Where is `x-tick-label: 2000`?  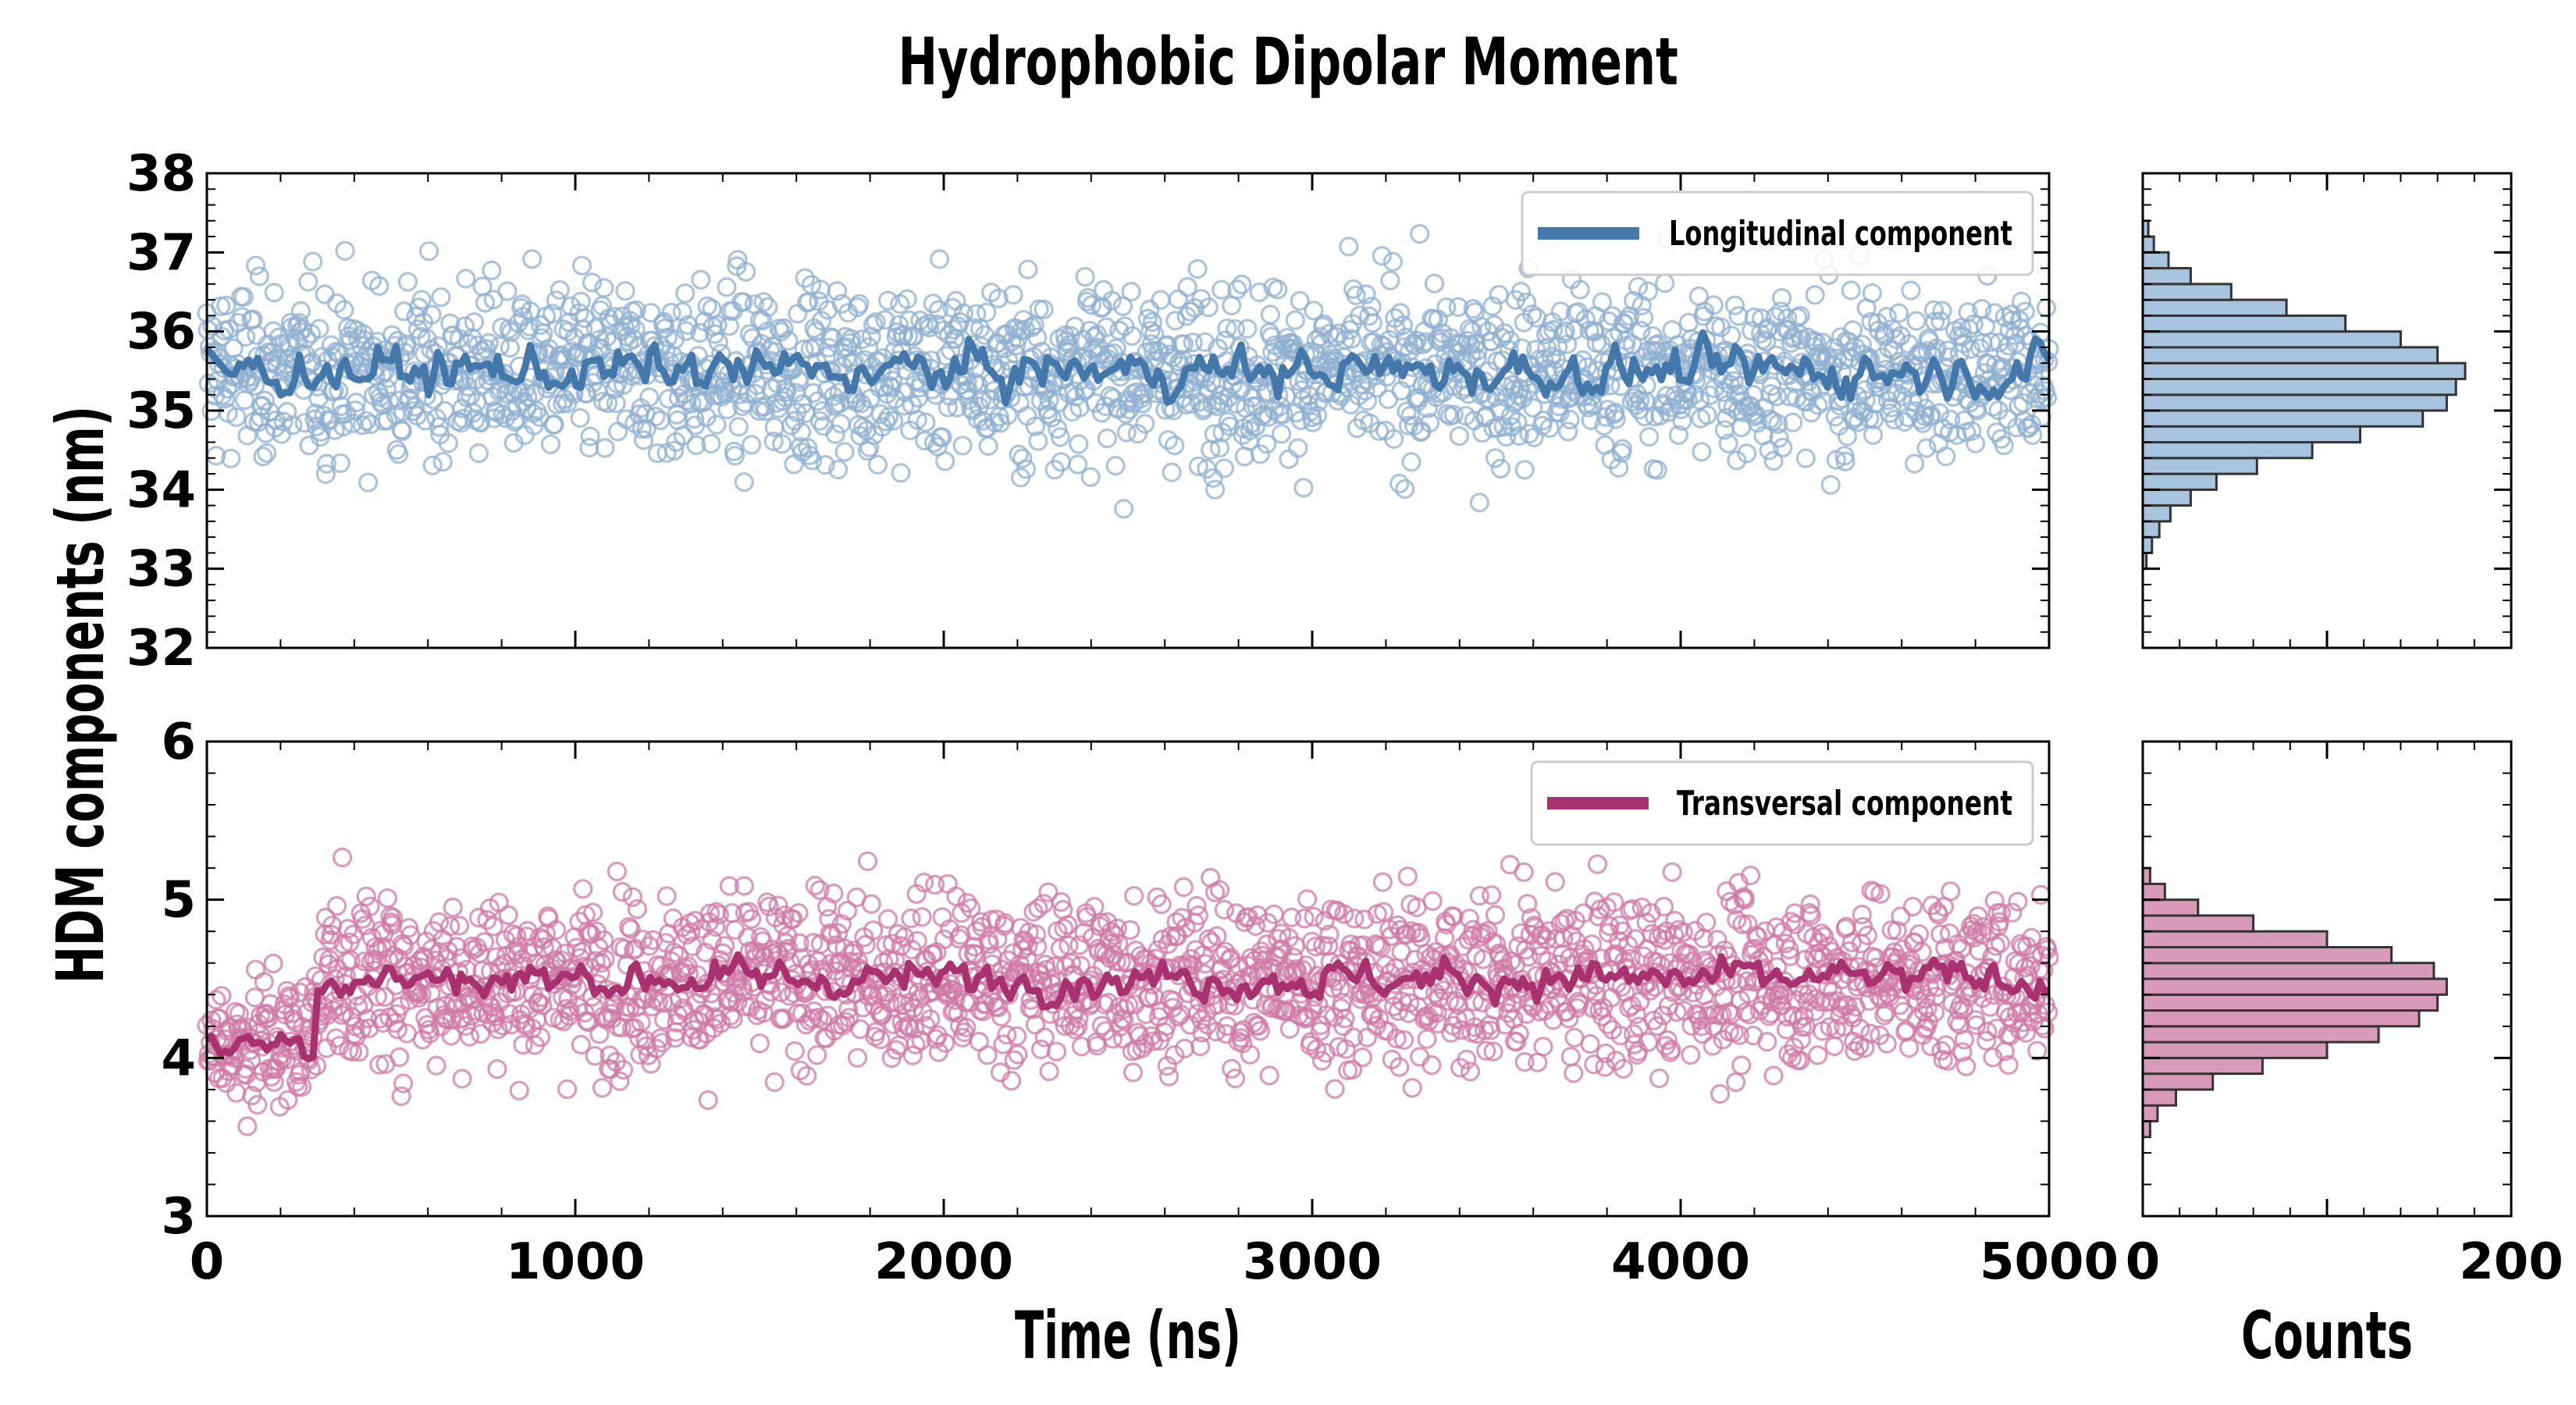
x-tick-label: 2000 is located at coordinates (943, 1262).